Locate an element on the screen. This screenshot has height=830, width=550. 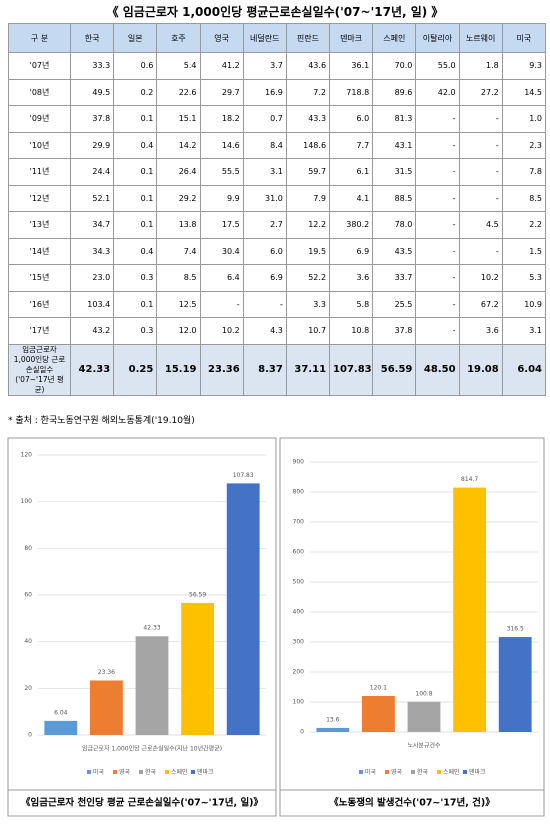
table-cell: 2.3 is located at coordinates (524, 145).